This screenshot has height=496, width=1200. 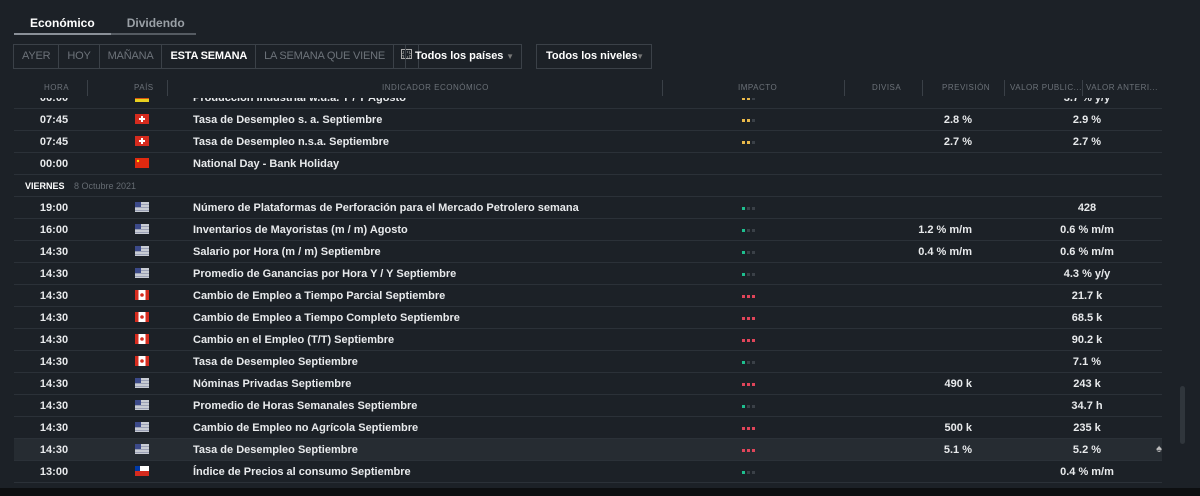 I want to click on tab-bar: Económico Dividendo, so click(x=105, y=24).